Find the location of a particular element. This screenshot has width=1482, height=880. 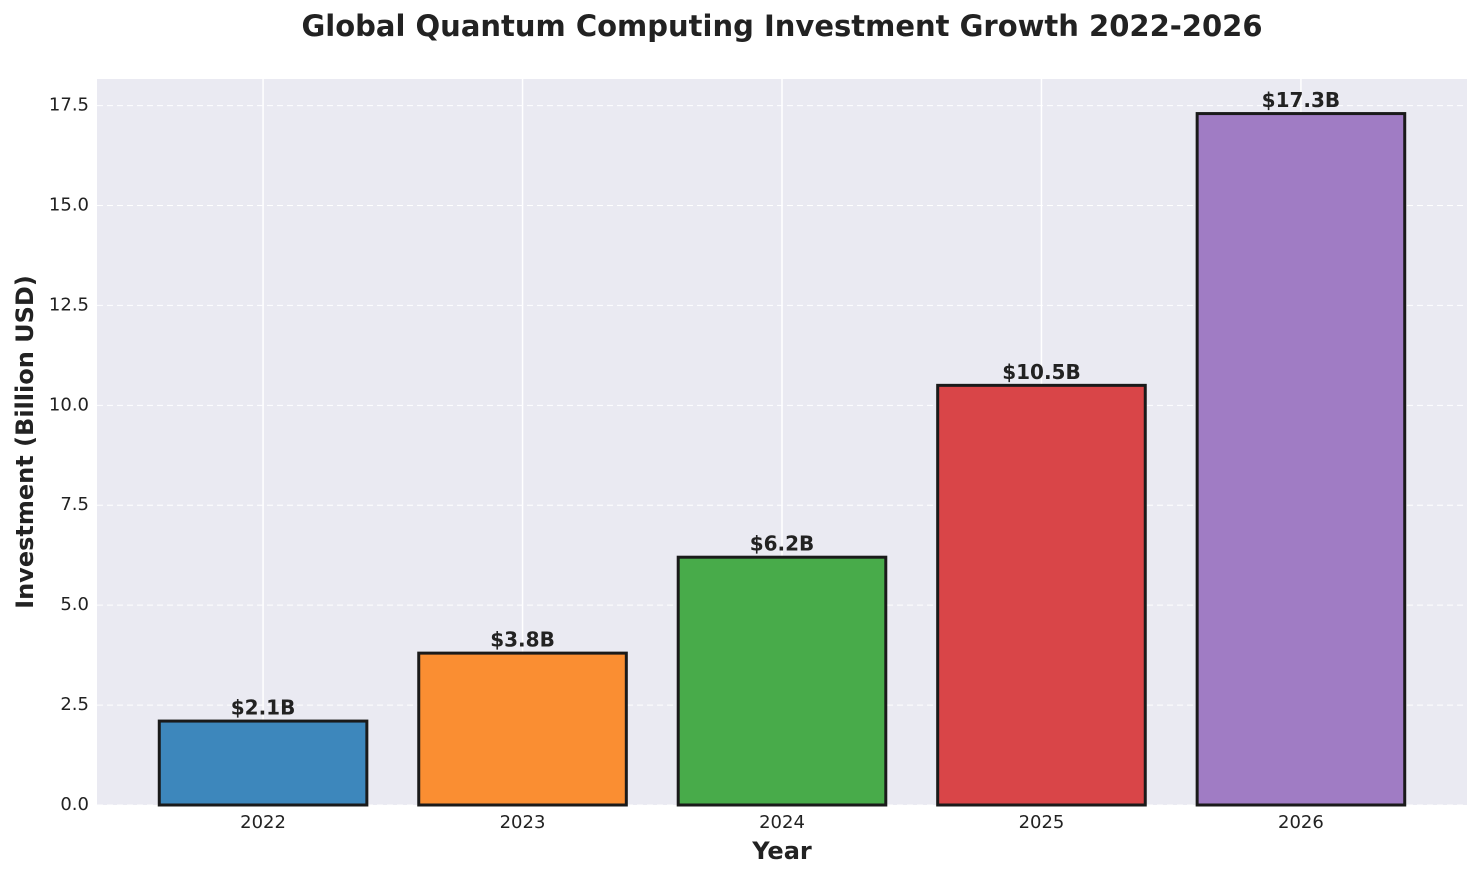

y-tick-label: 15.0 is located at coordinates (69, 204).